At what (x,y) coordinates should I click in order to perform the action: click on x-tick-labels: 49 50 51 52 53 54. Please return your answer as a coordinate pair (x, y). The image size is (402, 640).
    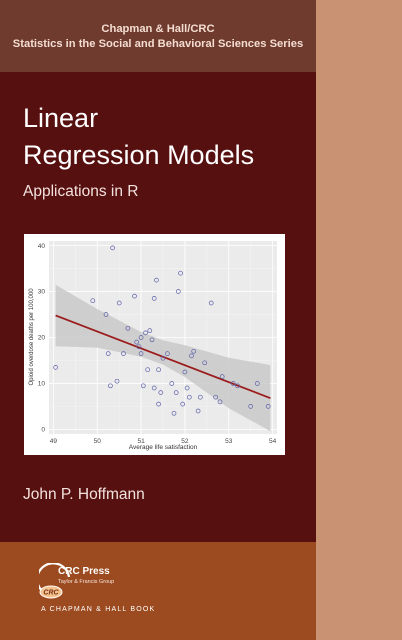
    Looking at the image, I should click on (163, 441).